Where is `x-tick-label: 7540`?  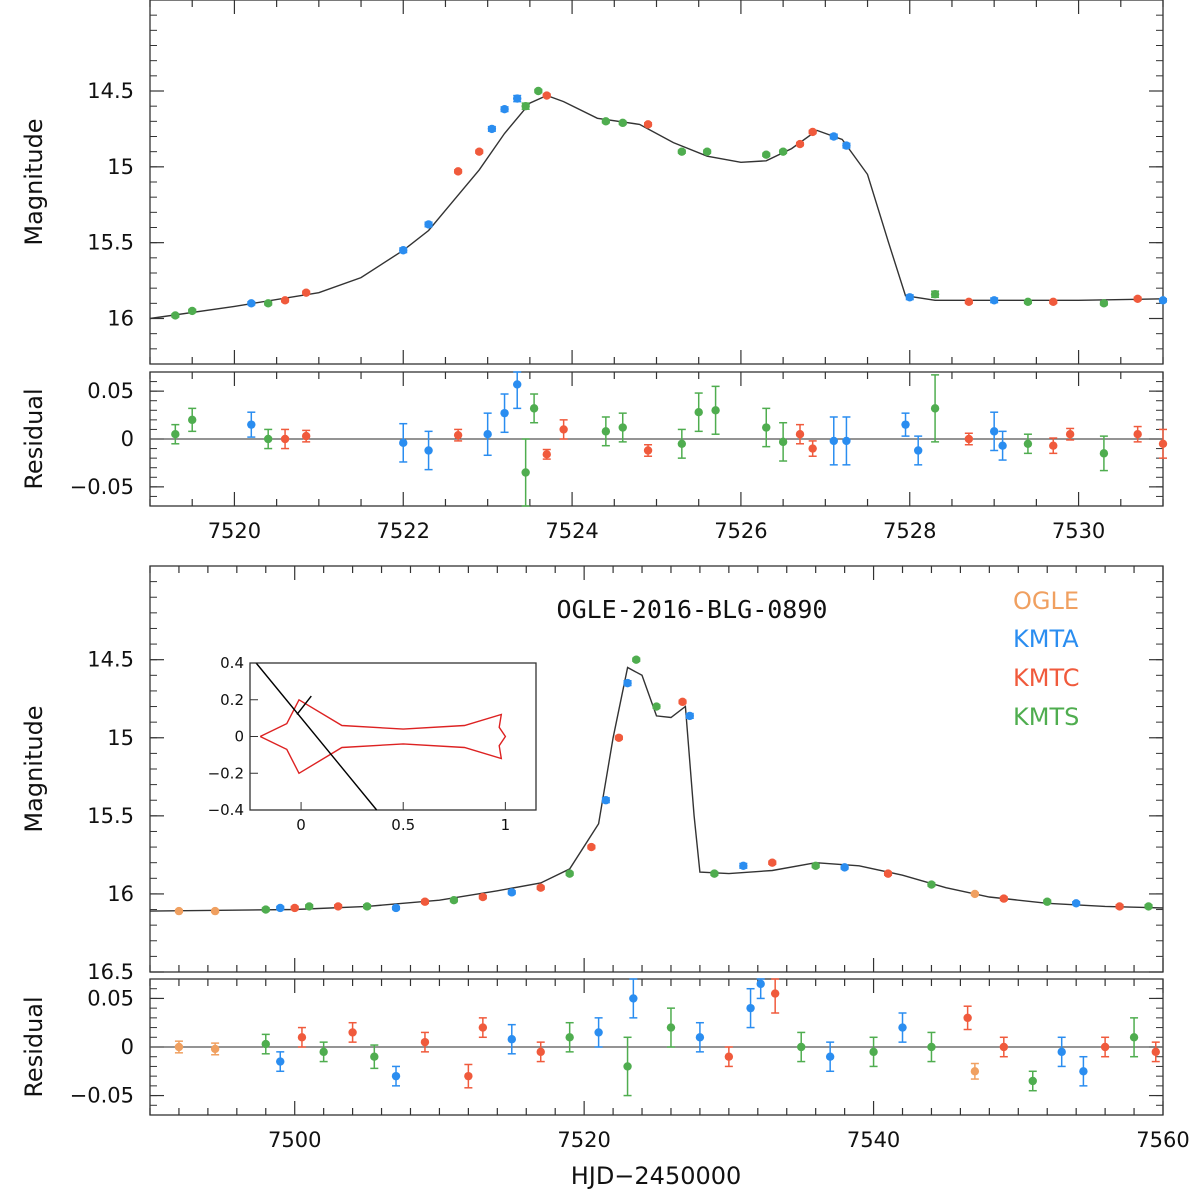
x-tick-label: 7540 is located at coordinates (873, 1140).